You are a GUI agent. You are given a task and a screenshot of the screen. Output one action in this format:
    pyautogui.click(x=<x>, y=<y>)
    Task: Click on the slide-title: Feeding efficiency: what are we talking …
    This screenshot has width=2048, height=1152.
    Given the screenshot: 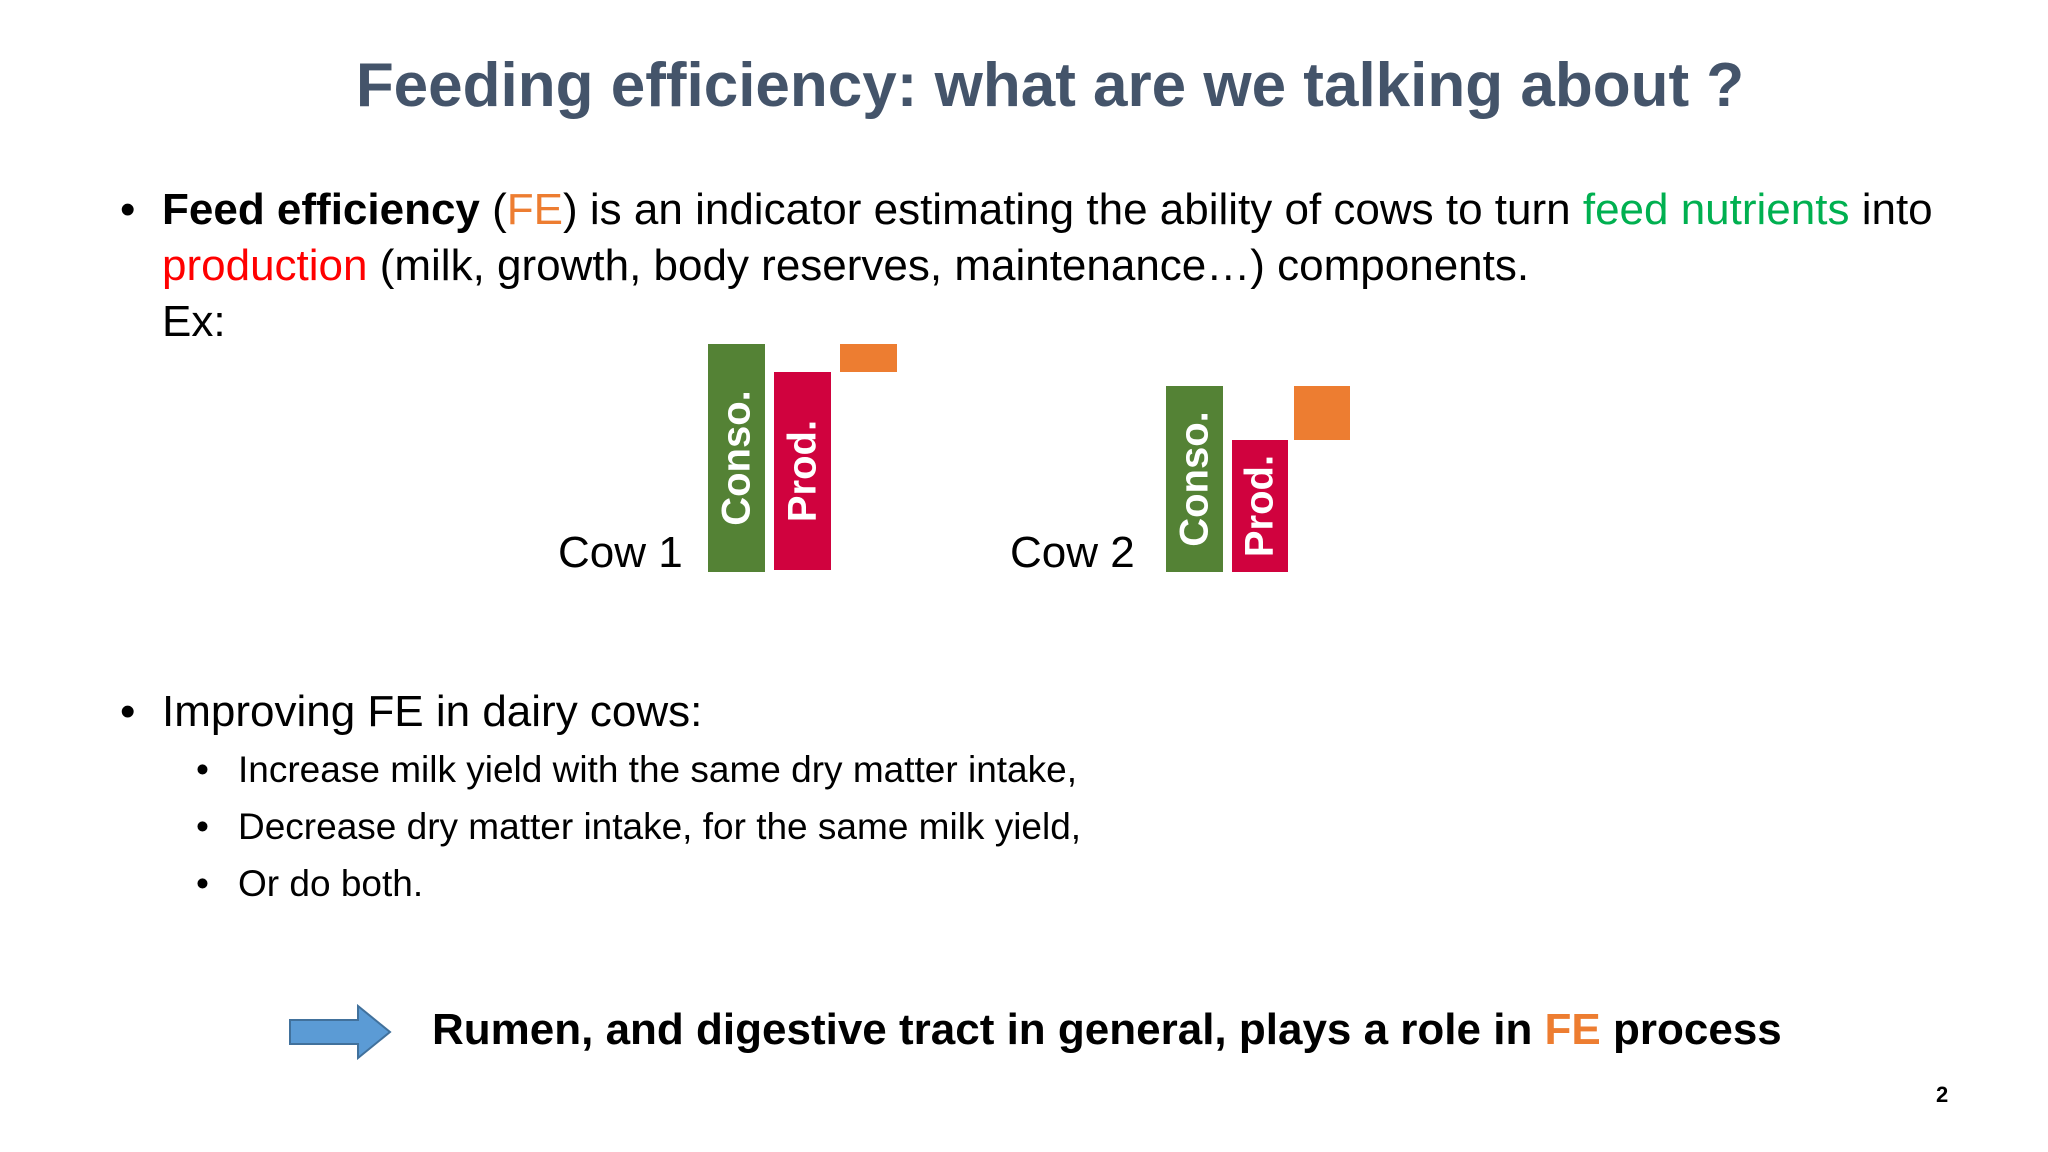 What is the action you would take?
    pyautogui.click(x=1050, y=85)
    